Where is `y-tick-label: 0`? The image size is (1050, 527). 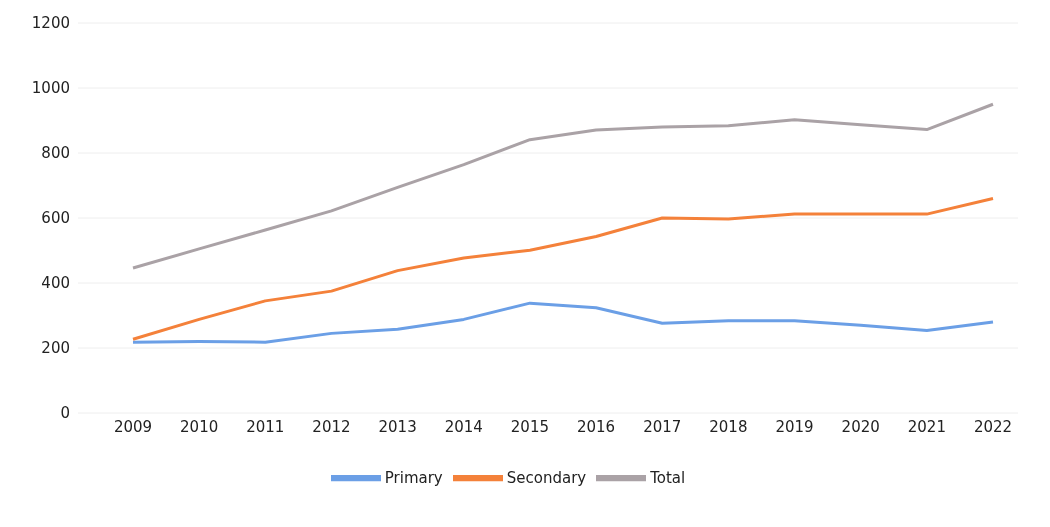 y-tick-label: 0 is located at coordinates (65, 413).